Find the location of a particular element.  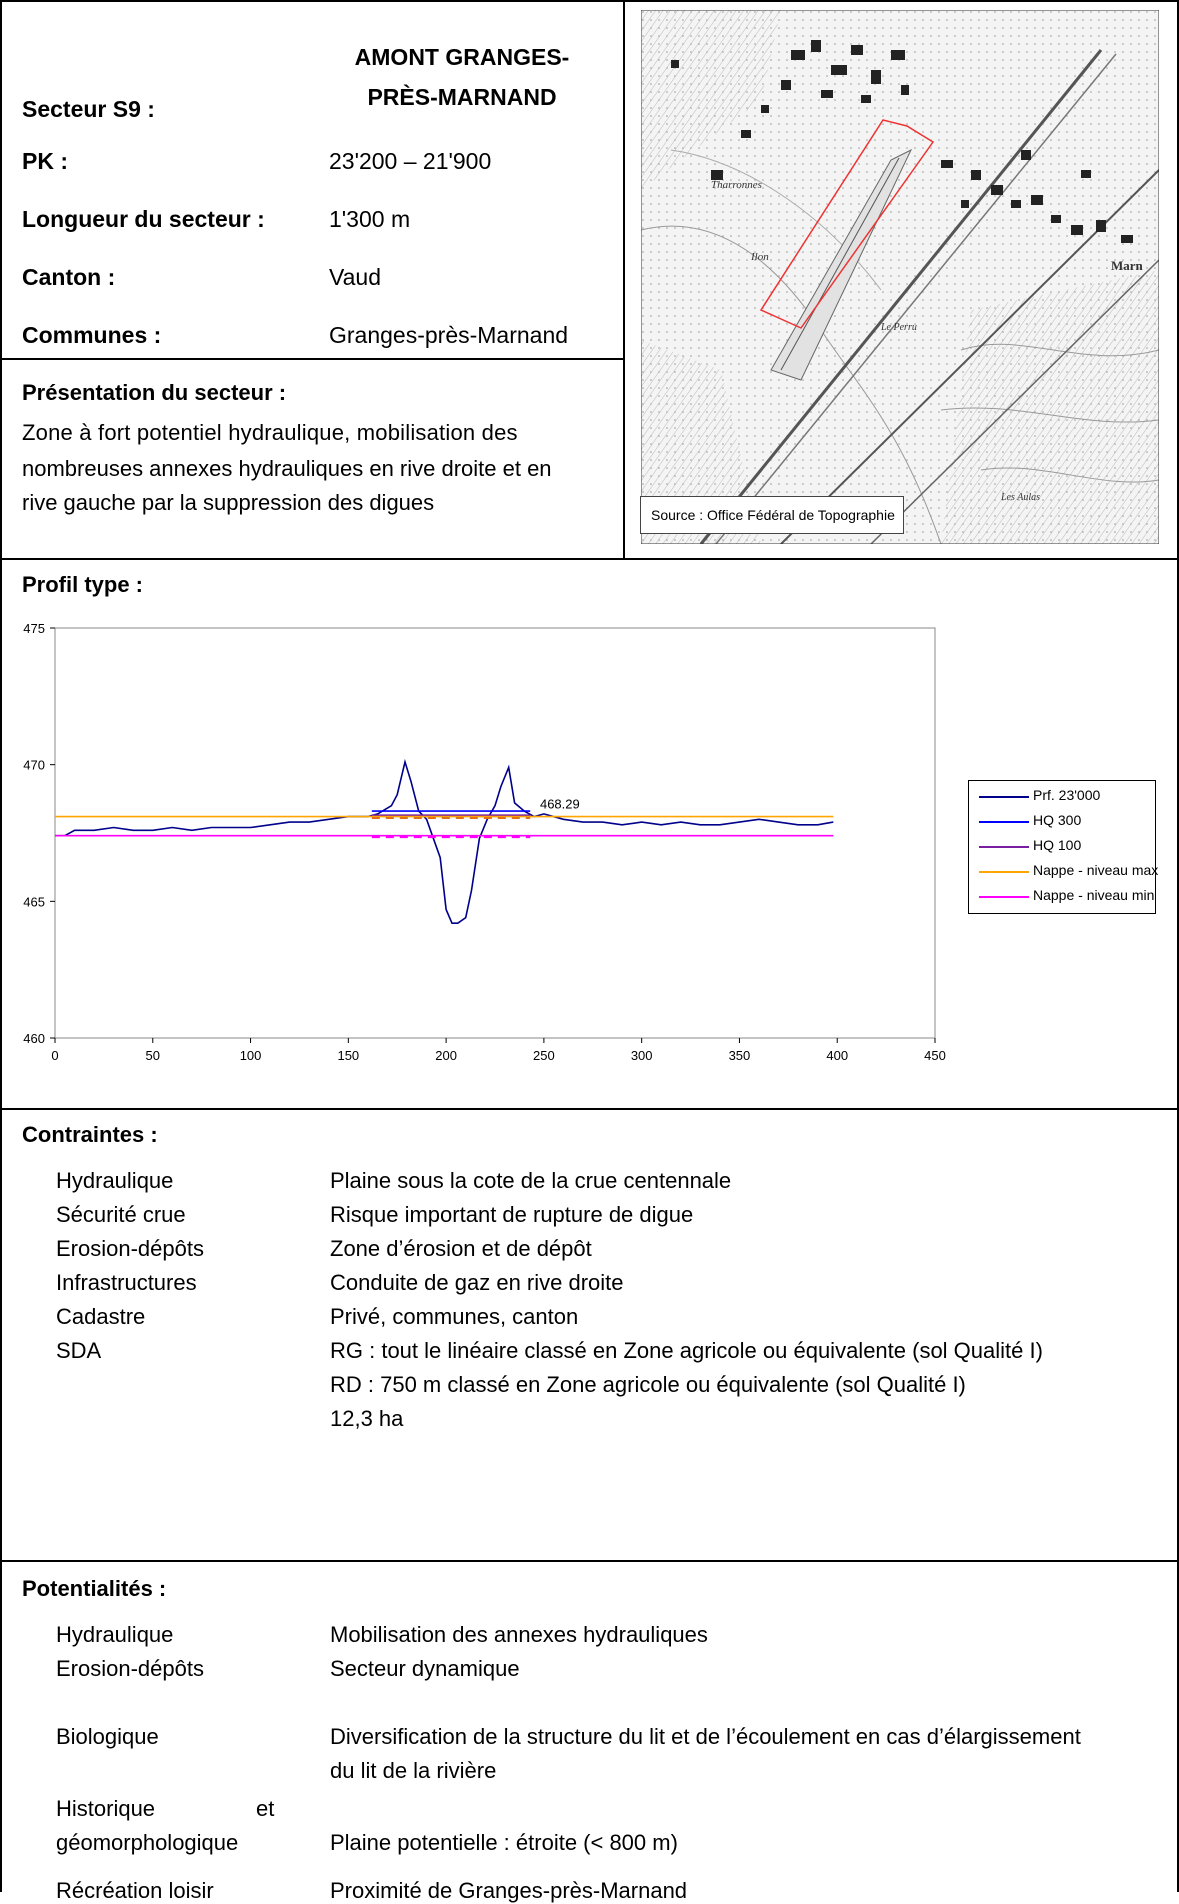

pk-label: PK : is located at coordinates (45, 161).